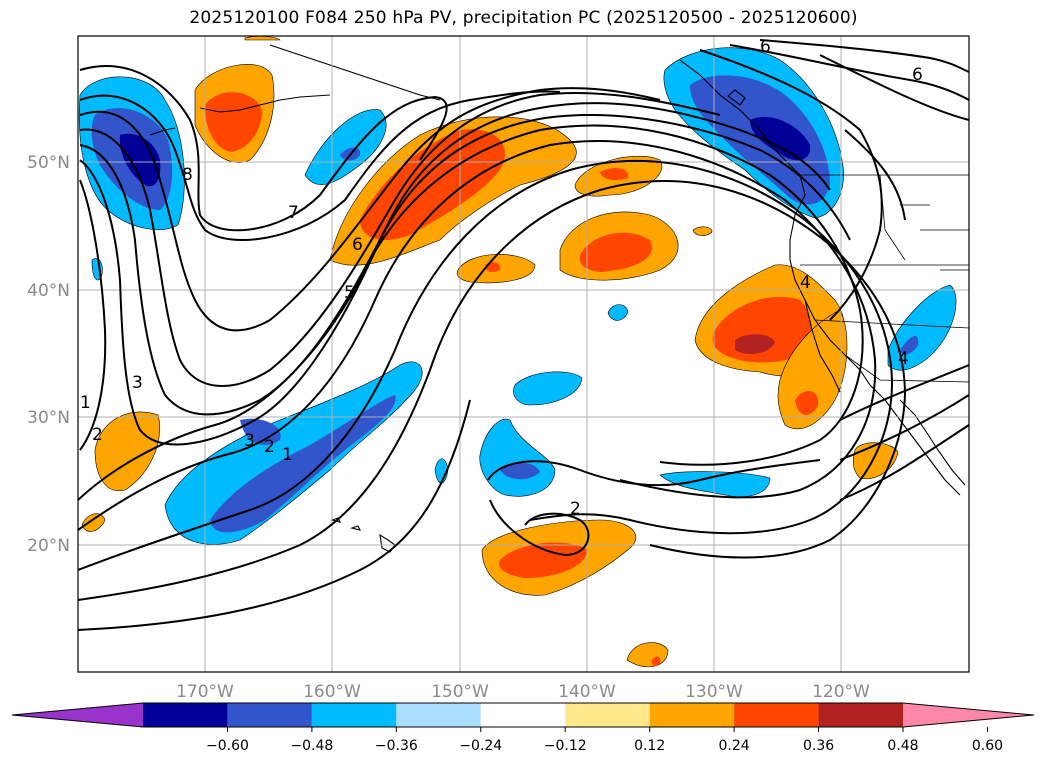 Image resolution: width=1047 pixels, height=765 pixels. I want to click on colorbar-tick-label: 0.60, so click(987, 746).